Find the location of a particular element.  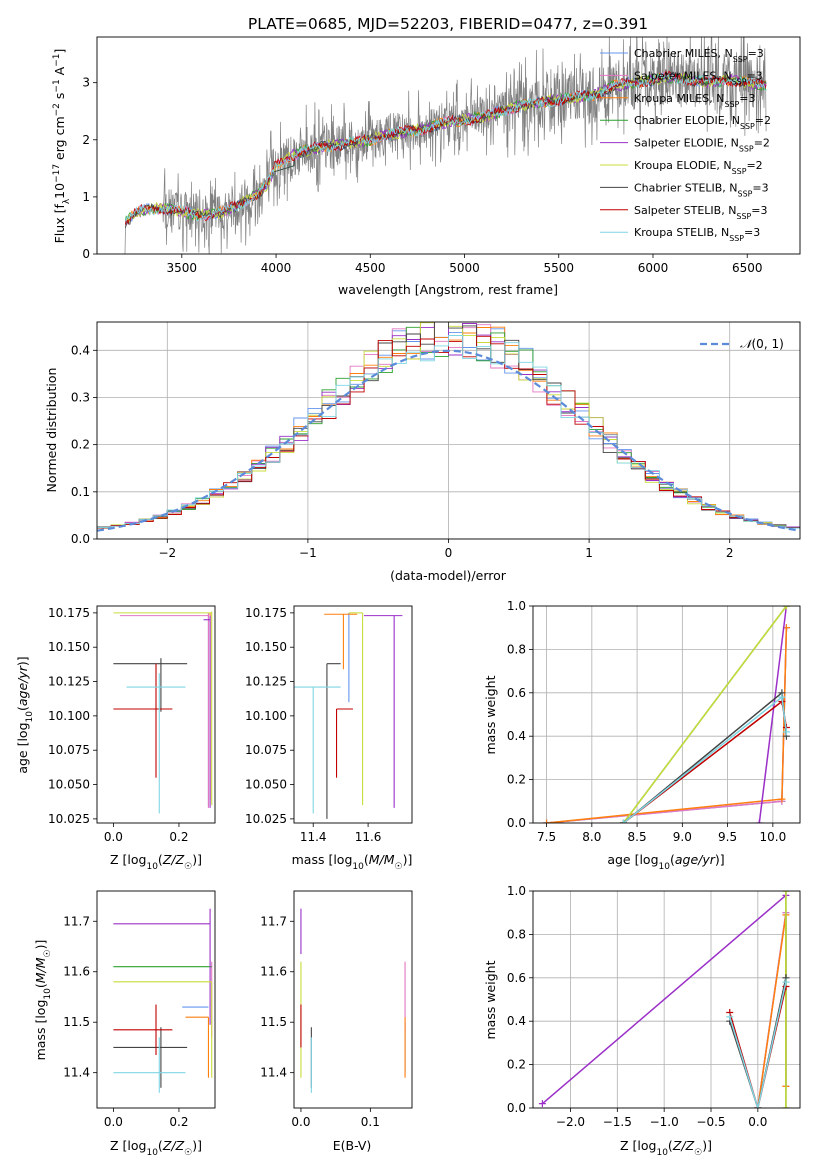

x-axis-label: age [log10(age/yr)] is located at coordinates (665, 862).